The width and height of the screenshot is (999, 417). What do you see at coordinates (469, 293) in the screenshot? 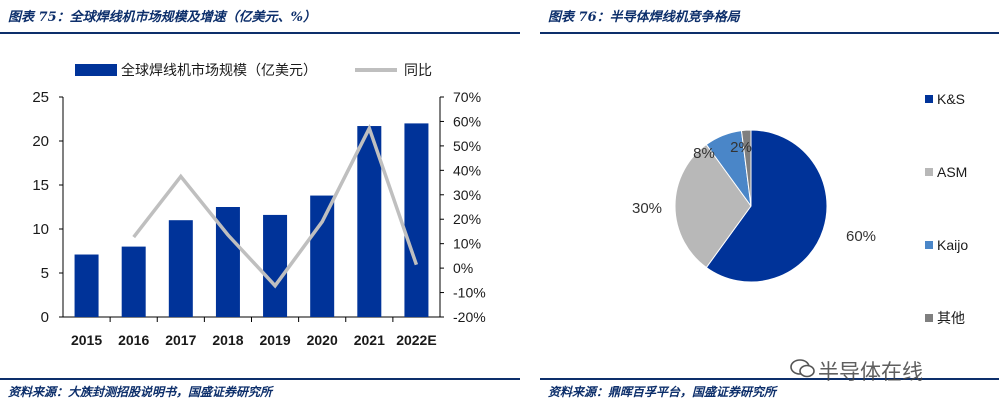
I see `y2-tick-label: -10%` at bounding box center [469, 293].